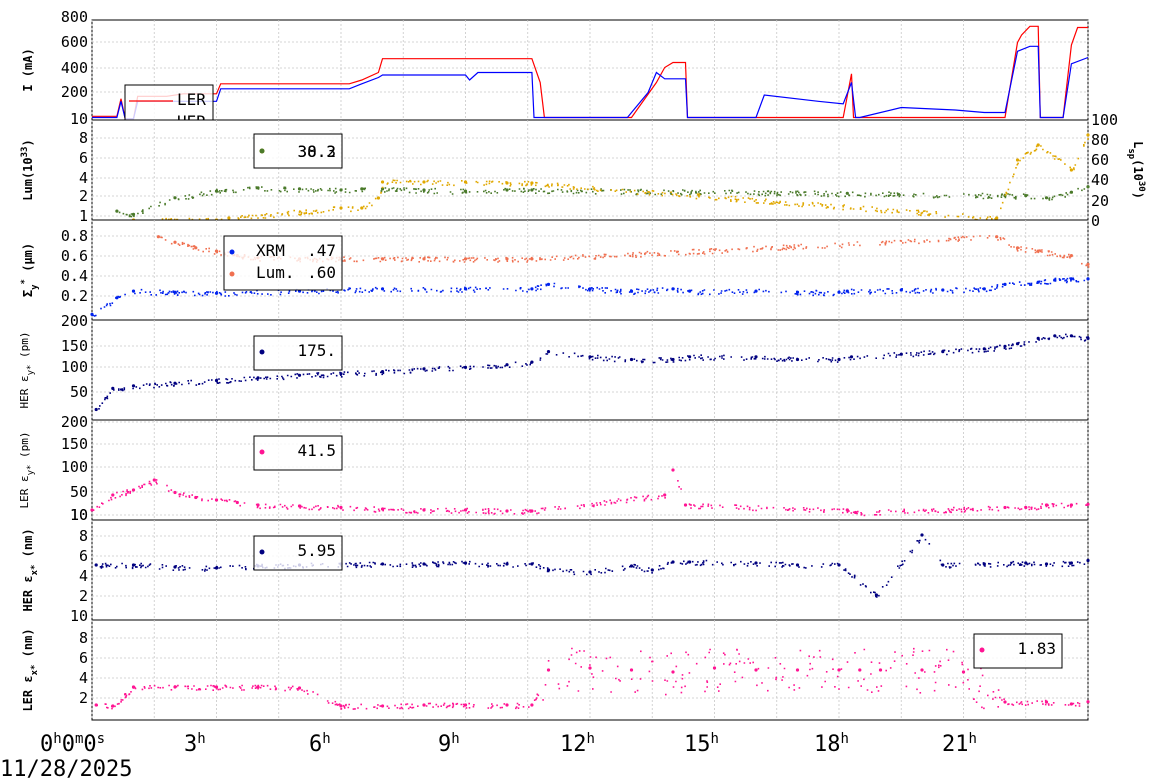 The width and height of the screenshot is (1160, 782). I want to click on y2-tick-label: 0, so click(1095, 221).